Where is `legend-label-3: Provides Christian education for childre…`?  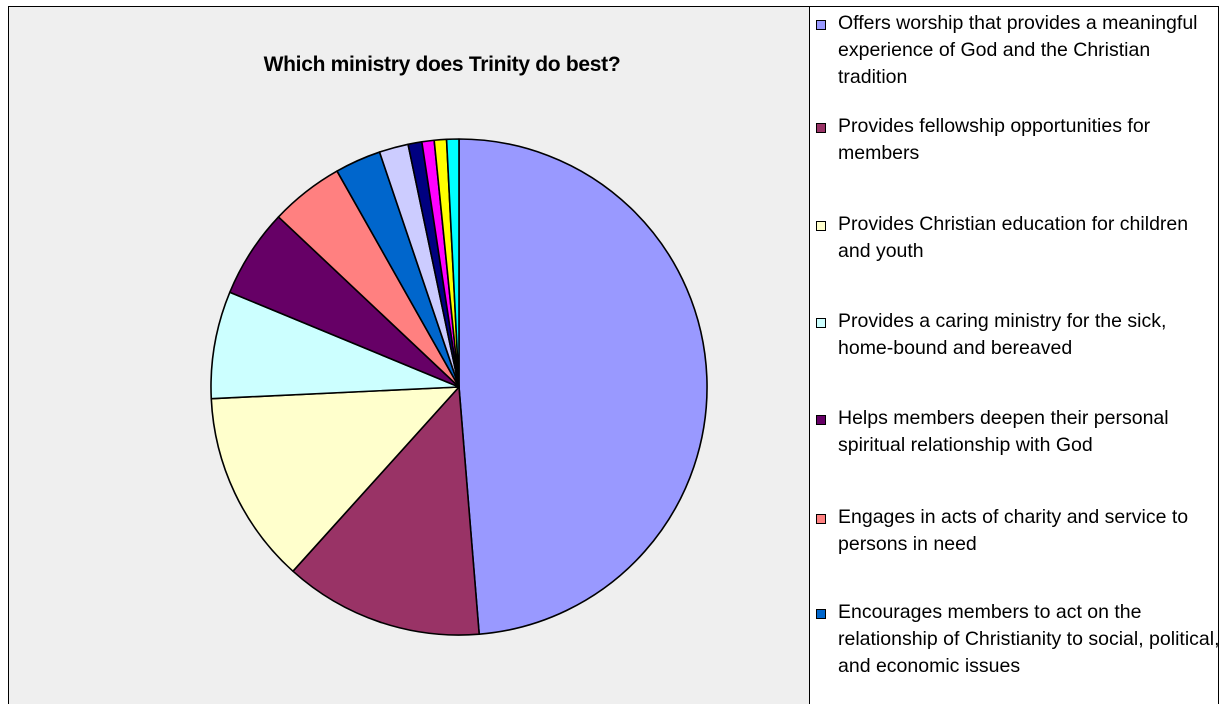
legend-label-3: Provides Christian education for childre… is located at coordinates (1013, 237).